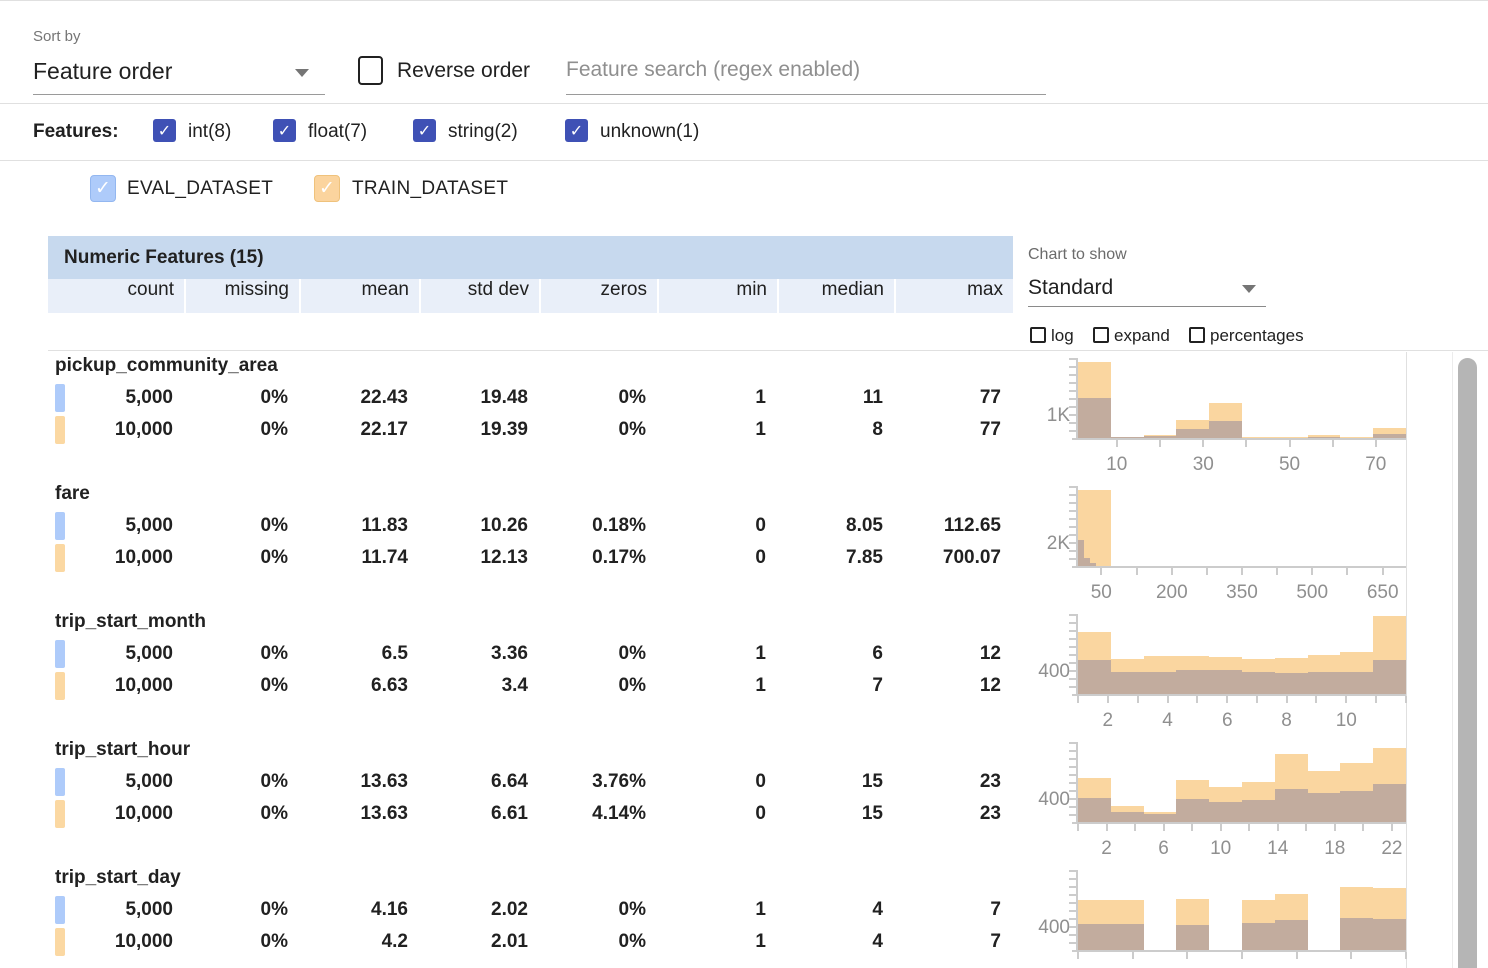 Image resolution: width=1488 pixels, height=968 pixels. What do you see at coordinates (530, 686) in the screenshot?
I see `train-stat-row: 10,000 0% 6.63 3.4 0% 1 7 12` at bounding box center [530, 686].